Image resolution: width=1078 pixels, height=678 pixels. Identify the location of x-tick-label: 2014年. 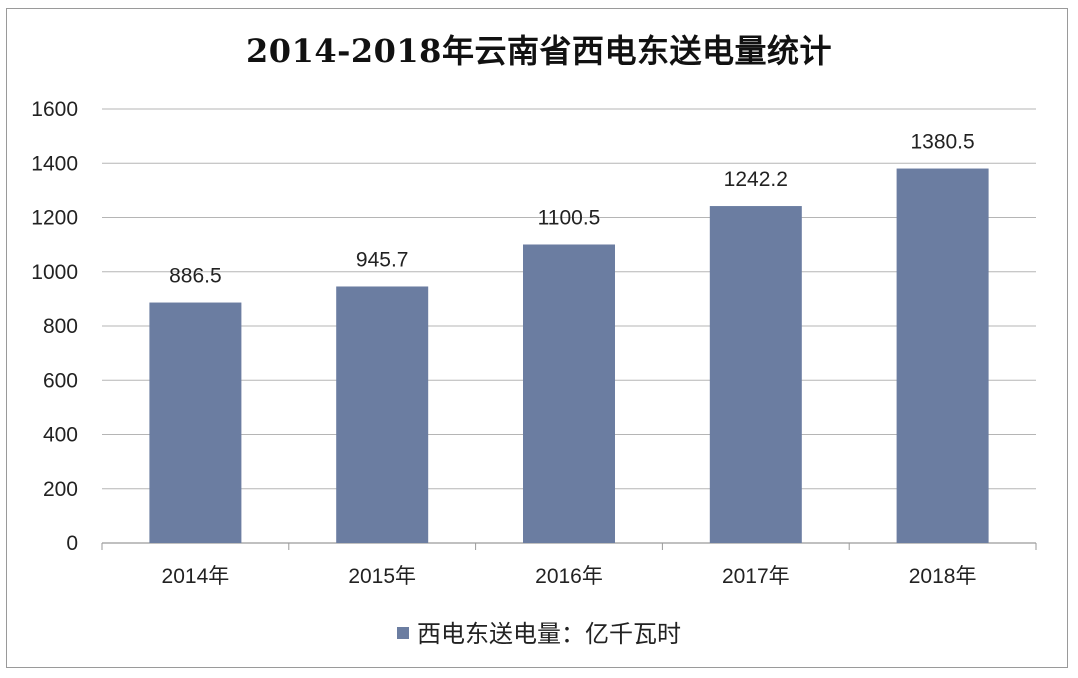
(196, 576).